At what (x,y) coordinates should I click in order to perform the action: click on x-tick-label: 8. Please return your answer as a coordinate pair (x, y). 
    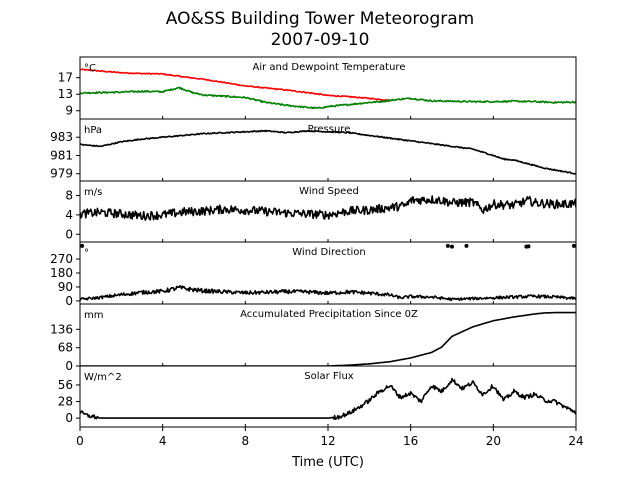
    Looking at the image, I should click on (246, 441).